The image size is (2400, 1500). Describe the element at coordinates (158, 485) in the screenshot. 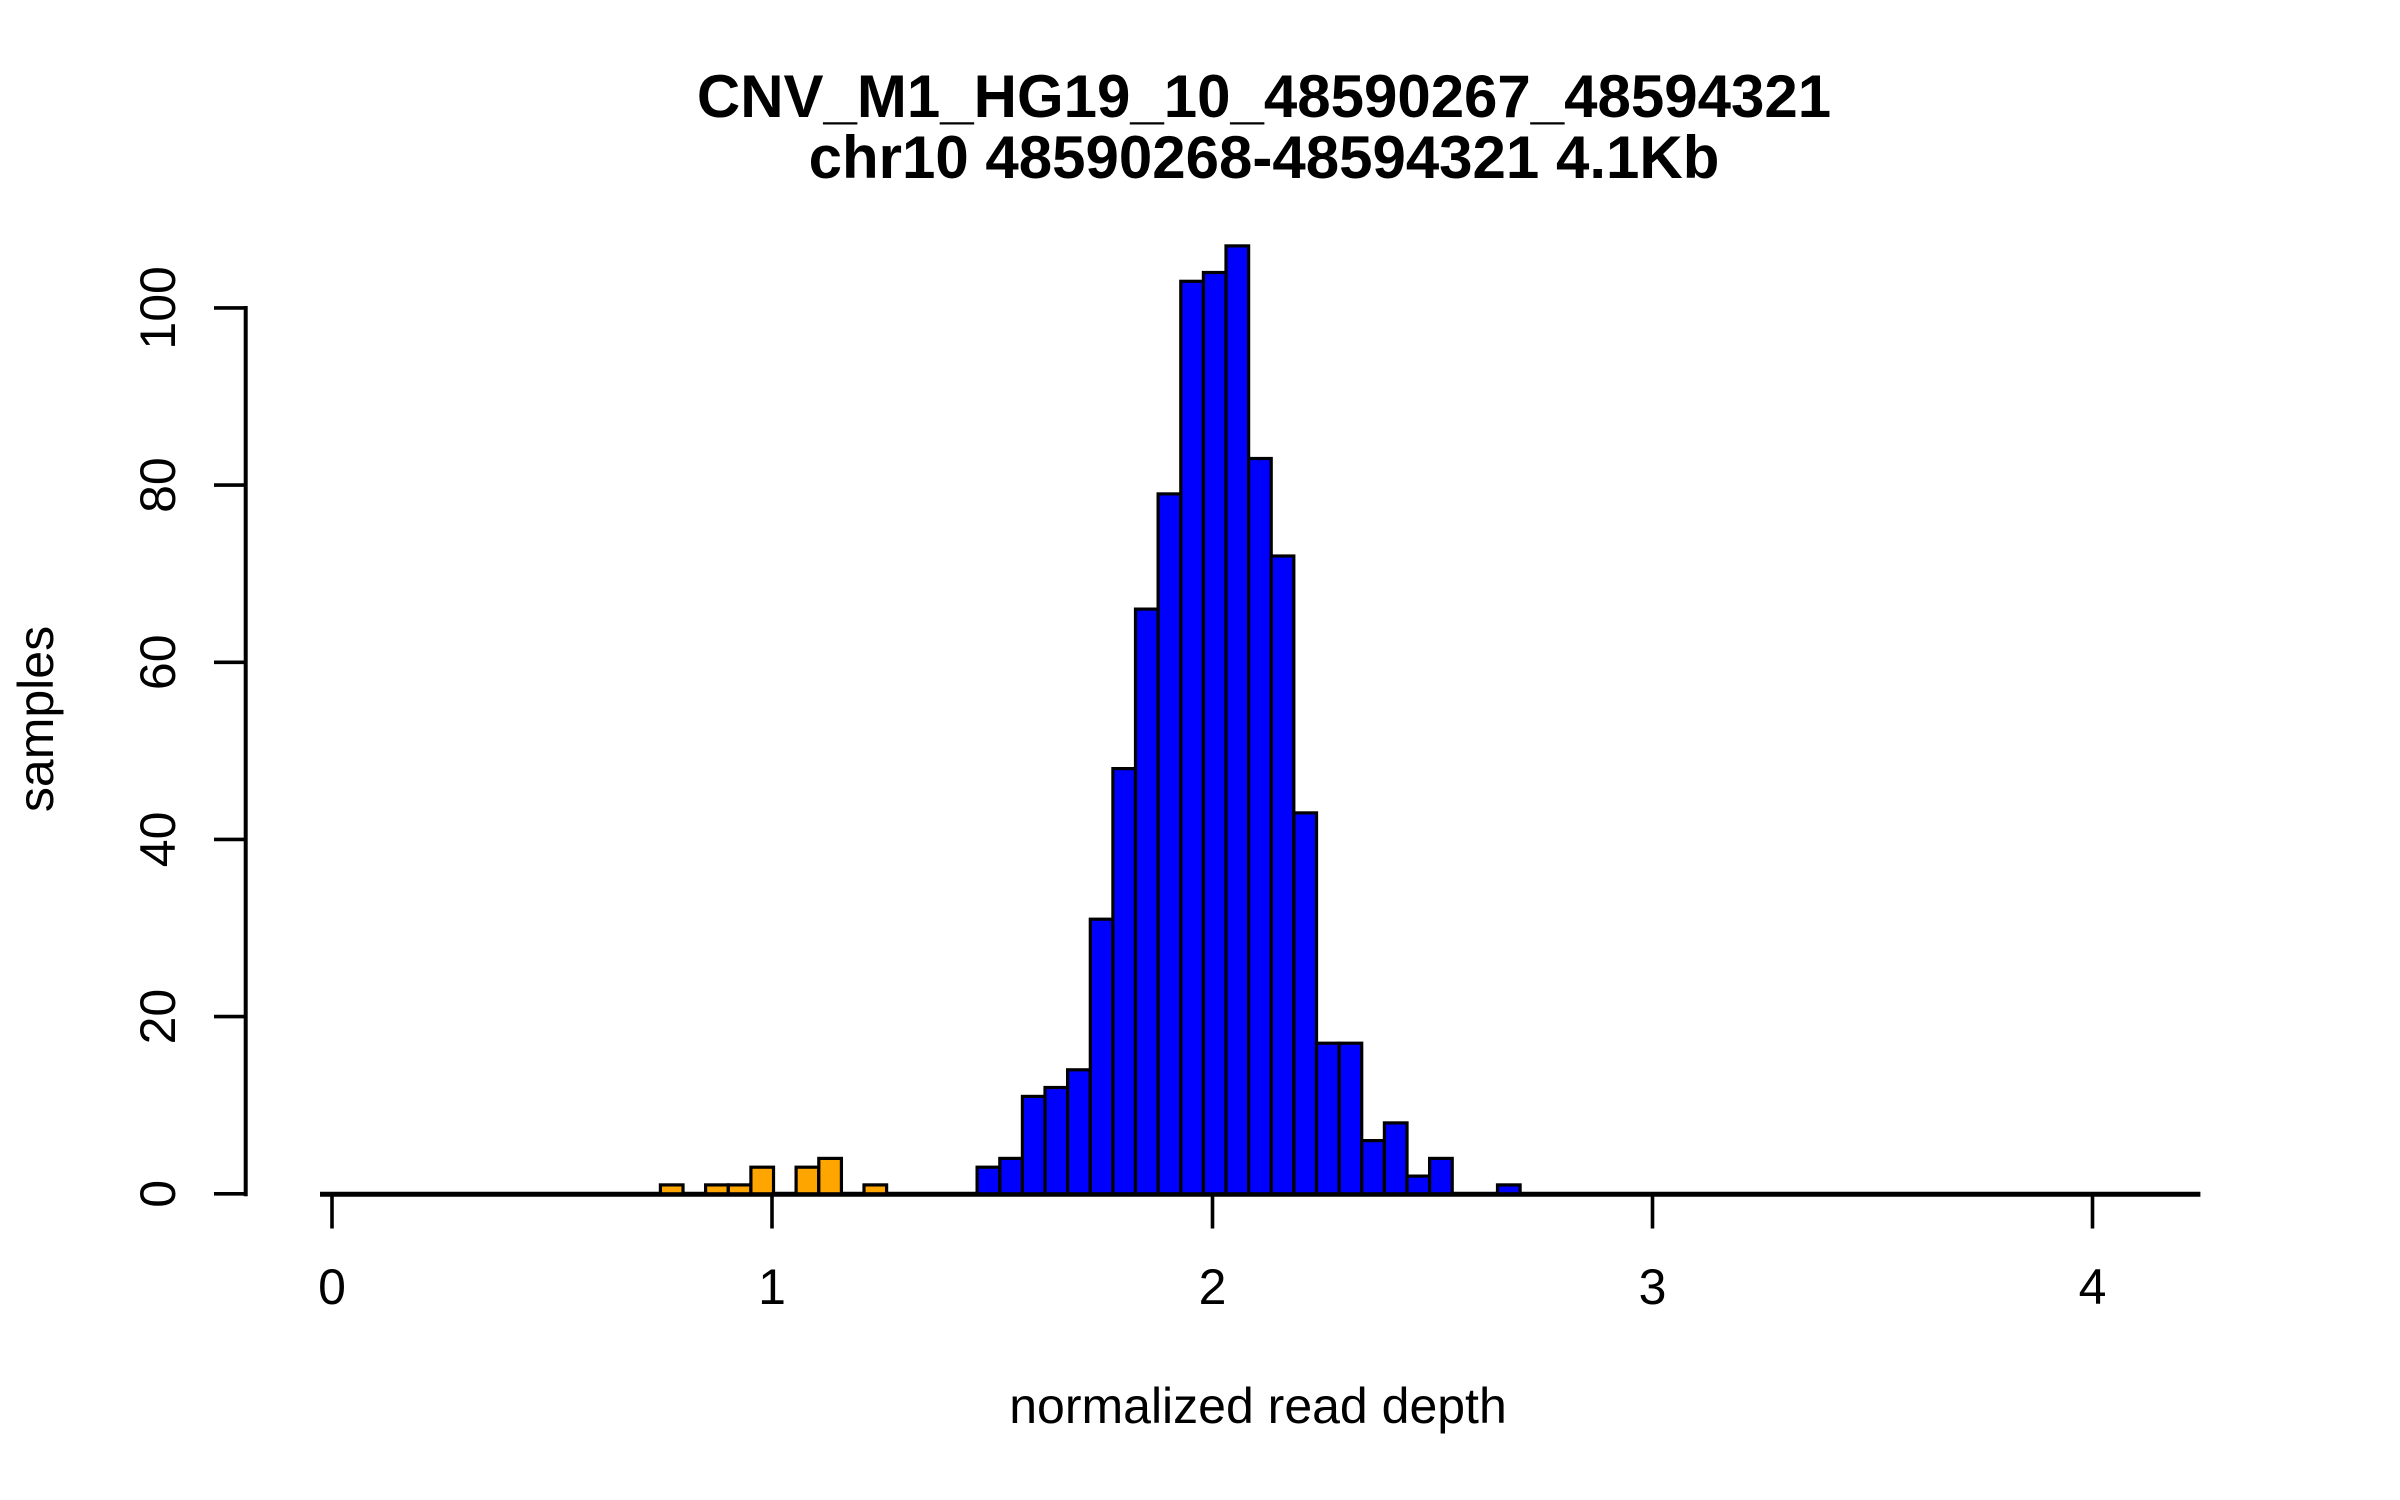

I see `svg-text: 80` at that location.